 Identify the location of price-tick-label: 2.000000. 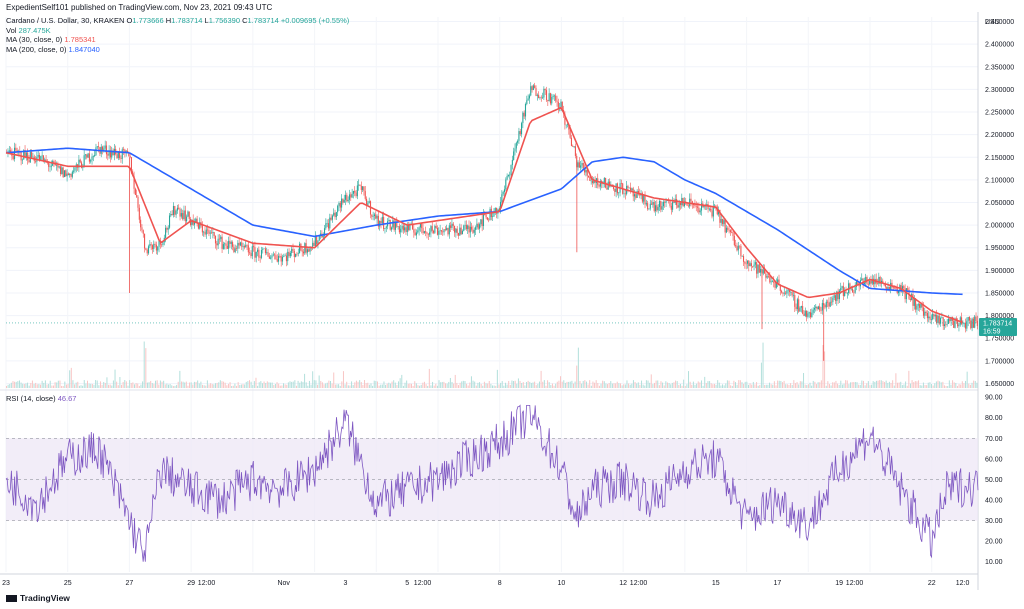
(999, 226).